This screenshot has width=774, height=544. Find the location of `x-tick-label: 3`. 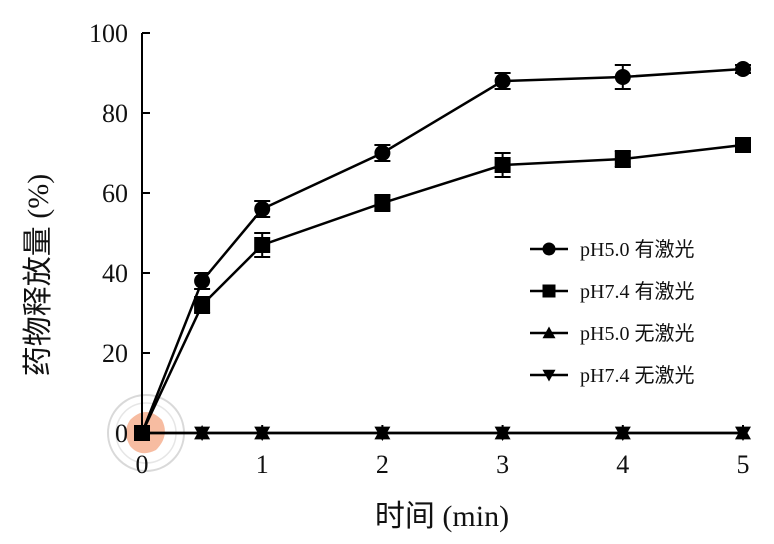

x-tick-label: 3 is located at coordinates (502, 464).